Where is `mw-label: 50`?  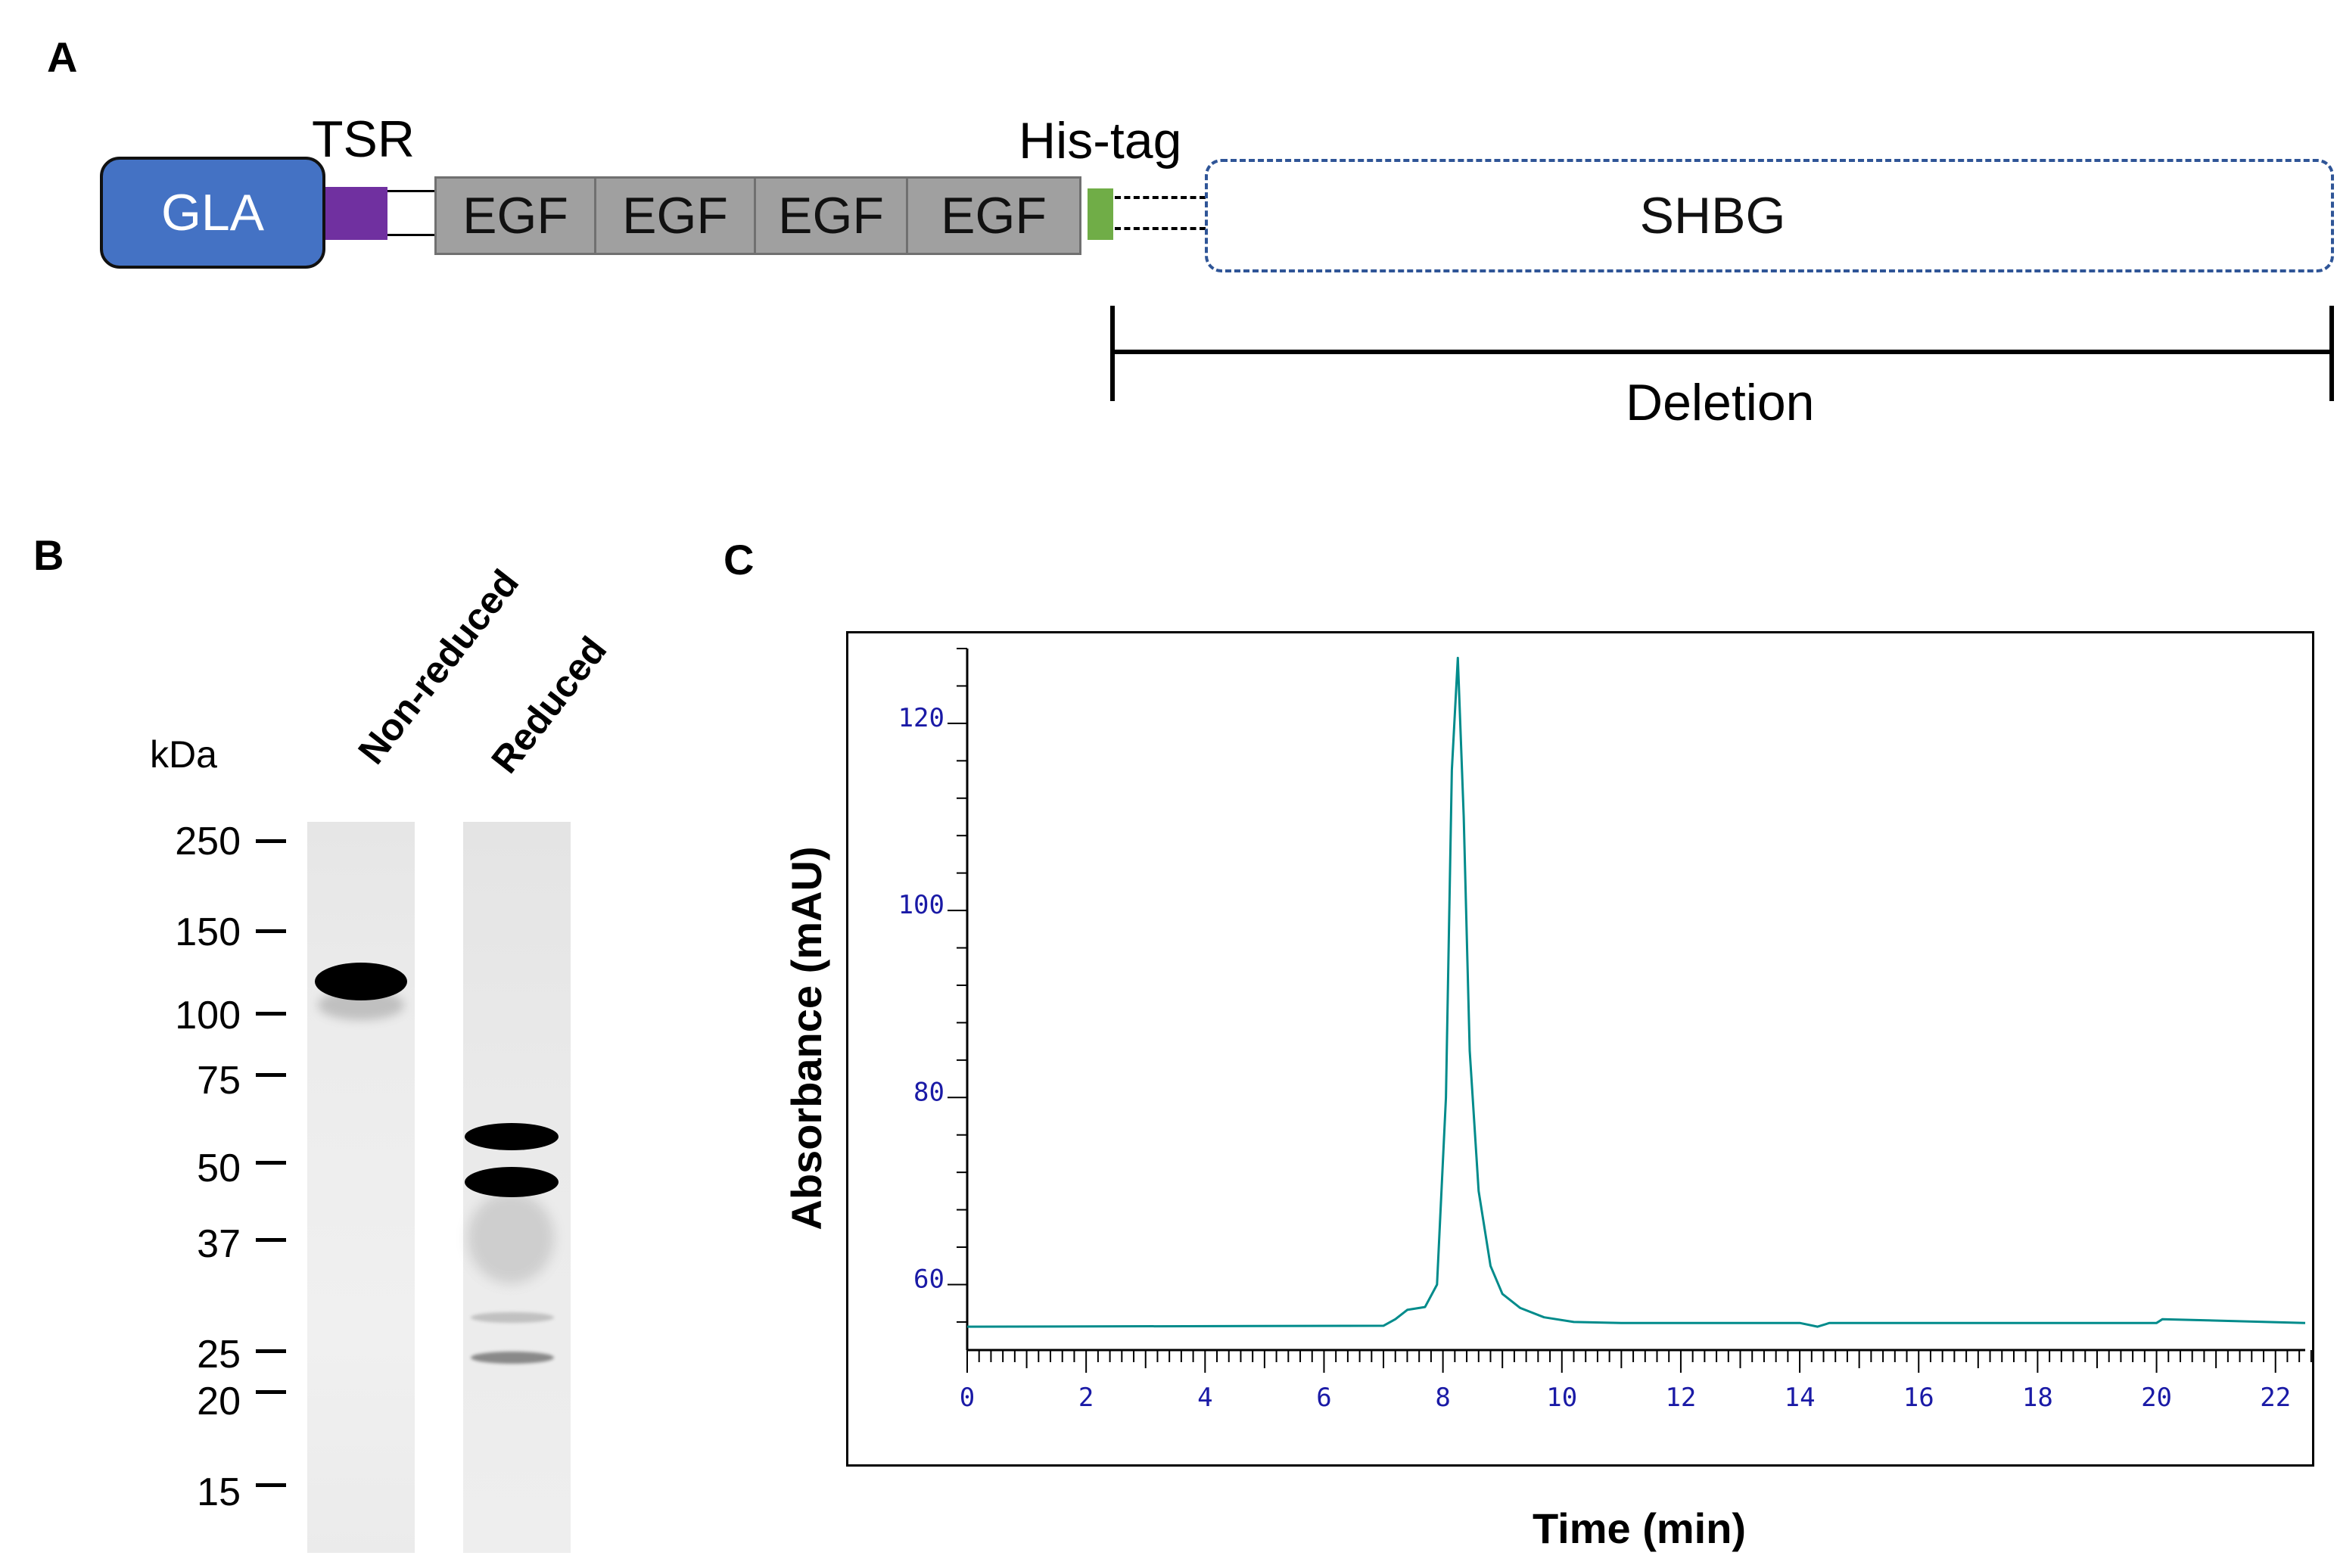
mw-label: 50 is located at coordinates (219, 1168).